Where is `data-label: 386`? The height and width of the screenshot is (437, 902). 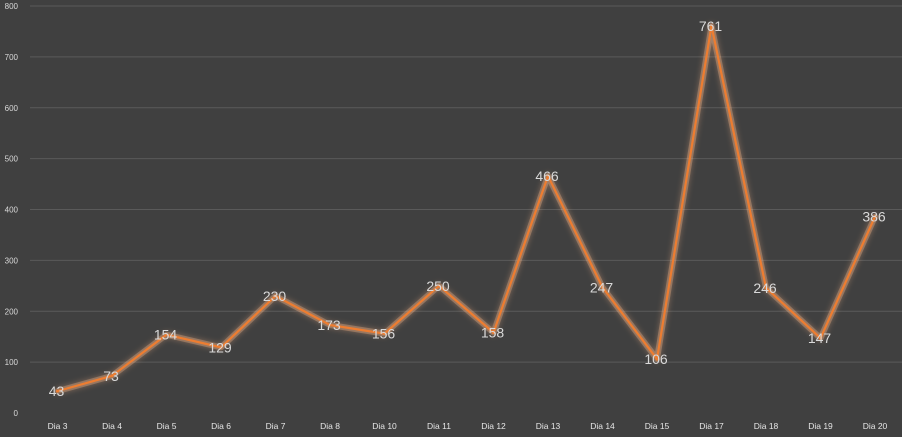
data-label: 386 is located at coordinates (874, 217).